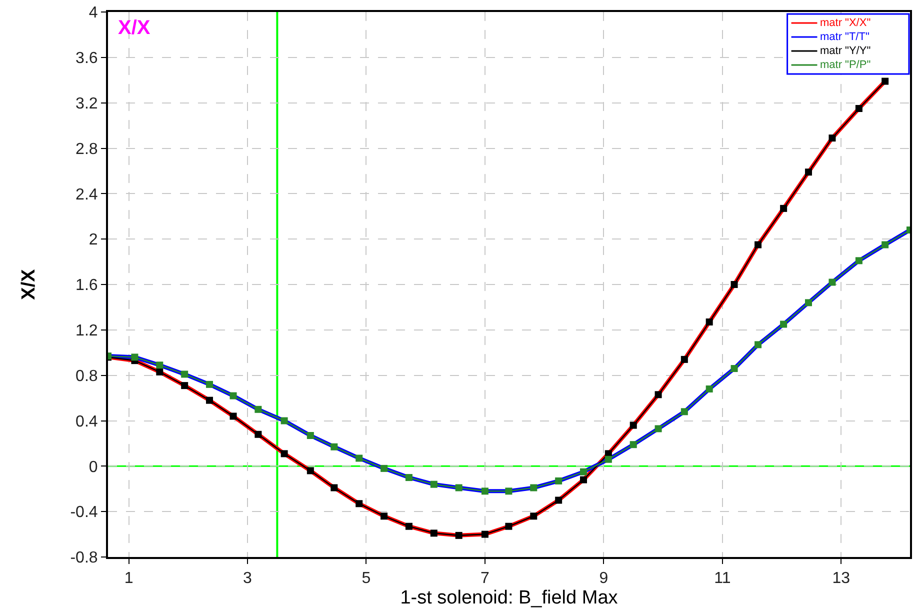  I want to click on x-tick-label: 7, so click(485, 579).